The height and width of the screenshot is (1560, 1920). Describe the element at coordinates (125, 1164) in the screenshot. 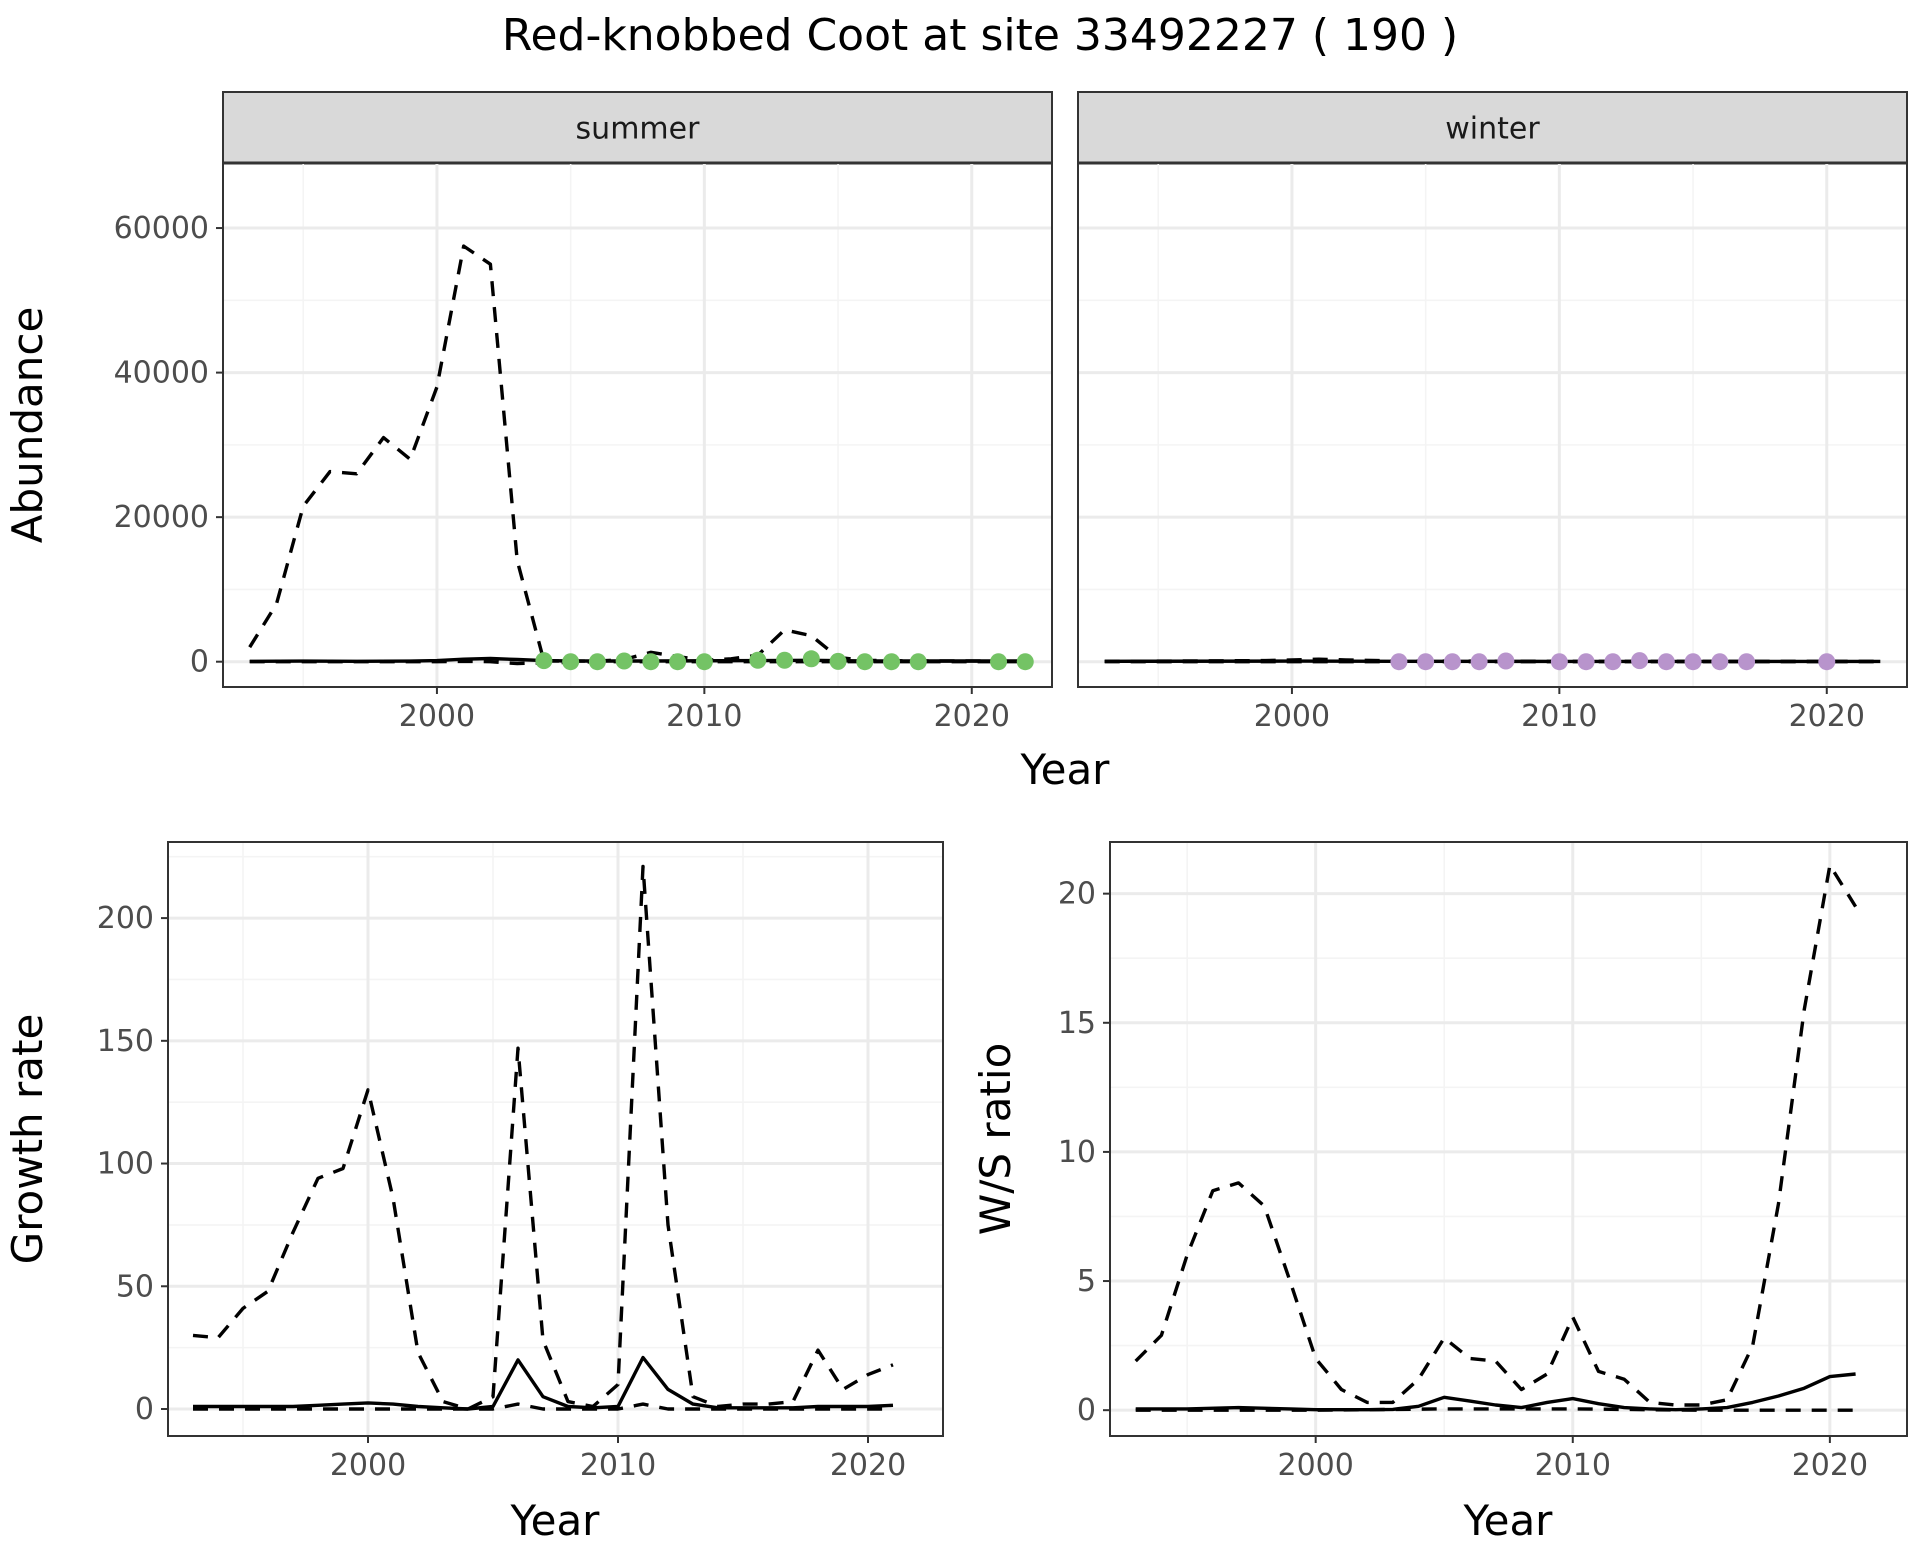

I see `y-tick-label: 100` at that location.